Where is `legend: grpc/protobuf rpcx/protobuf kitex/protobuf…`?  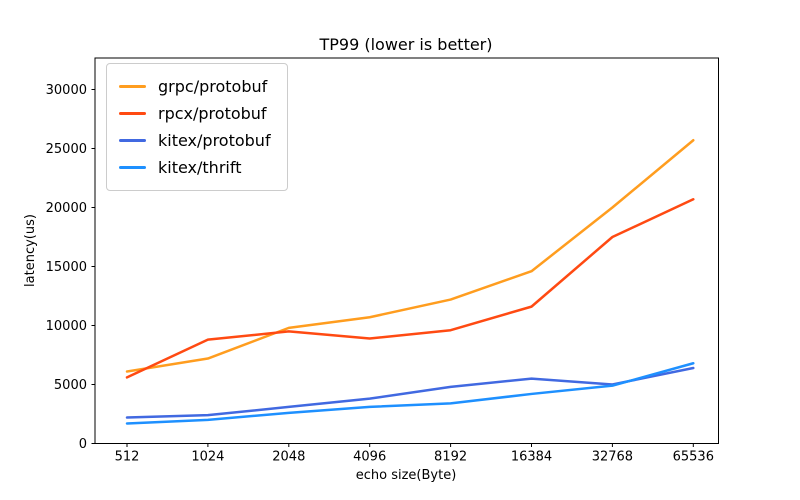
legend: grpc/protobuf rpcx/protobuf kitex/protobuf… is located at coordinates (197, 127).